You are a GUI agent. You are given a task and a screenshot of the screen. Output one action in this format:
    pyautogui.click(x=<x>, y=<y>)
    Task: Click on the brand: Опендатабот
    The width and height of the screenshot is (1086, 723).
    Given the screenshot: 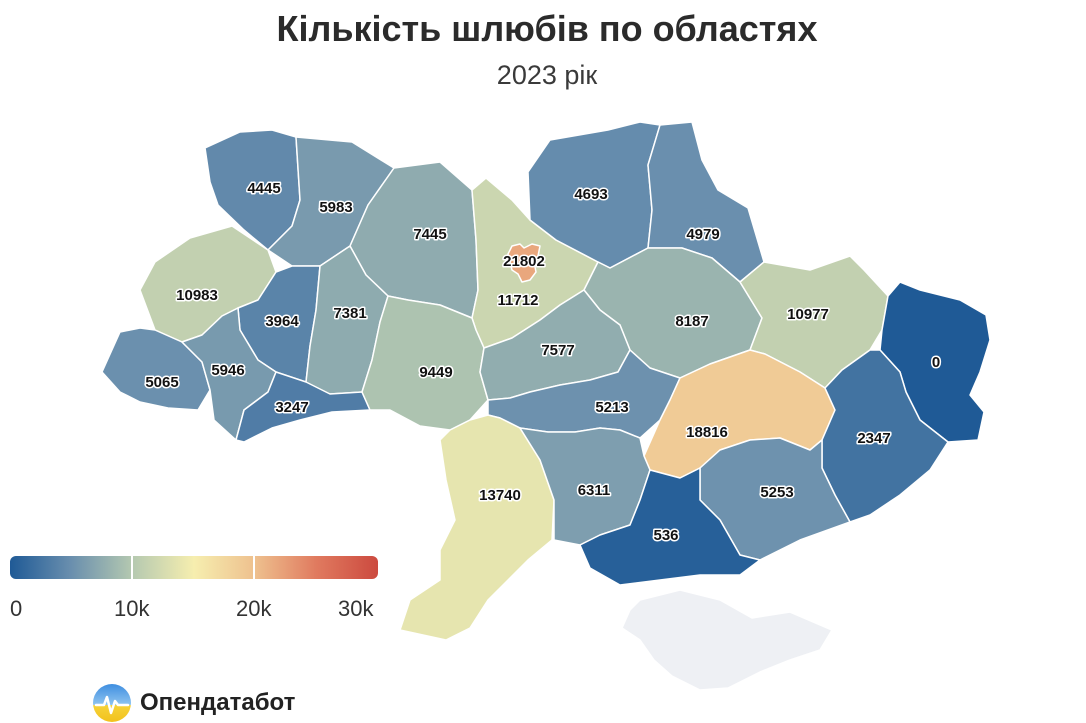 What is the action you would take?
    pyautogui.click(x=193, y=703)
    